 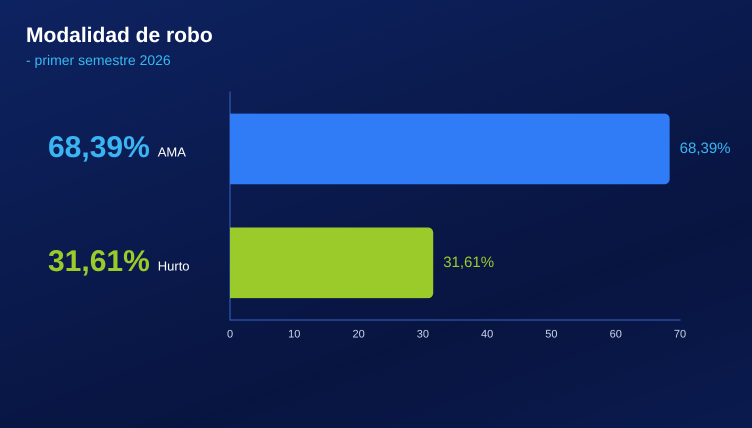 What do you see at coordinates (422, 334) in the screenshot?
I see `x-tick-label: 30` at bounding box center [422, 334].